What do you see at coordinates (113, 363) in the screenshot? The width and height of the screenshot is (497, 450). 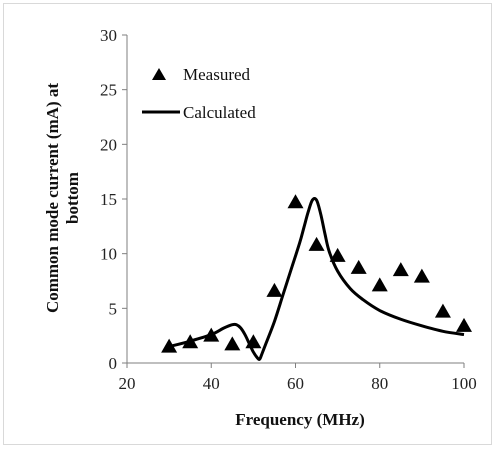 I see `y-tick-label: 0` at bounding box center [113, 363].